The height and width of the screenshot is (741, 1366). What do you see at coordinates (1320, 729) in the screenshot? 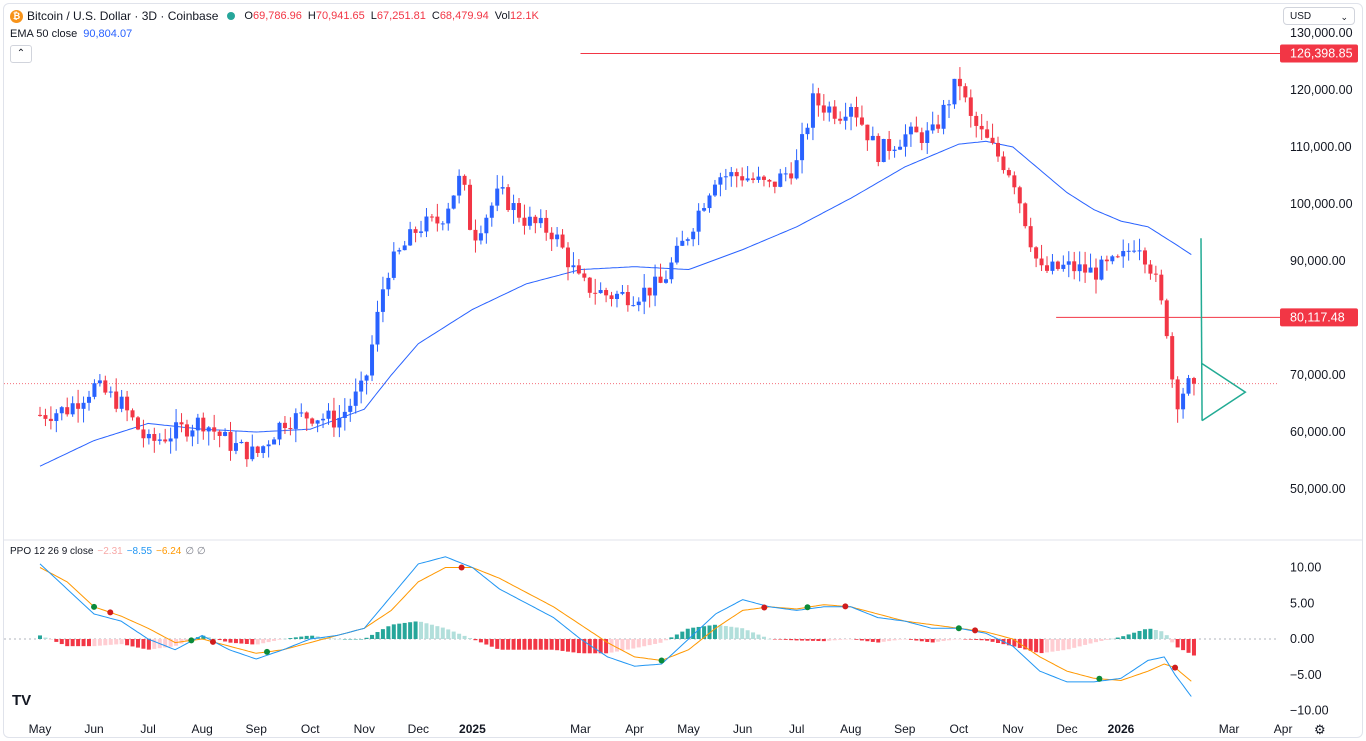
I see `gear-icon: ⚙` at bounding box center [1320, 729].